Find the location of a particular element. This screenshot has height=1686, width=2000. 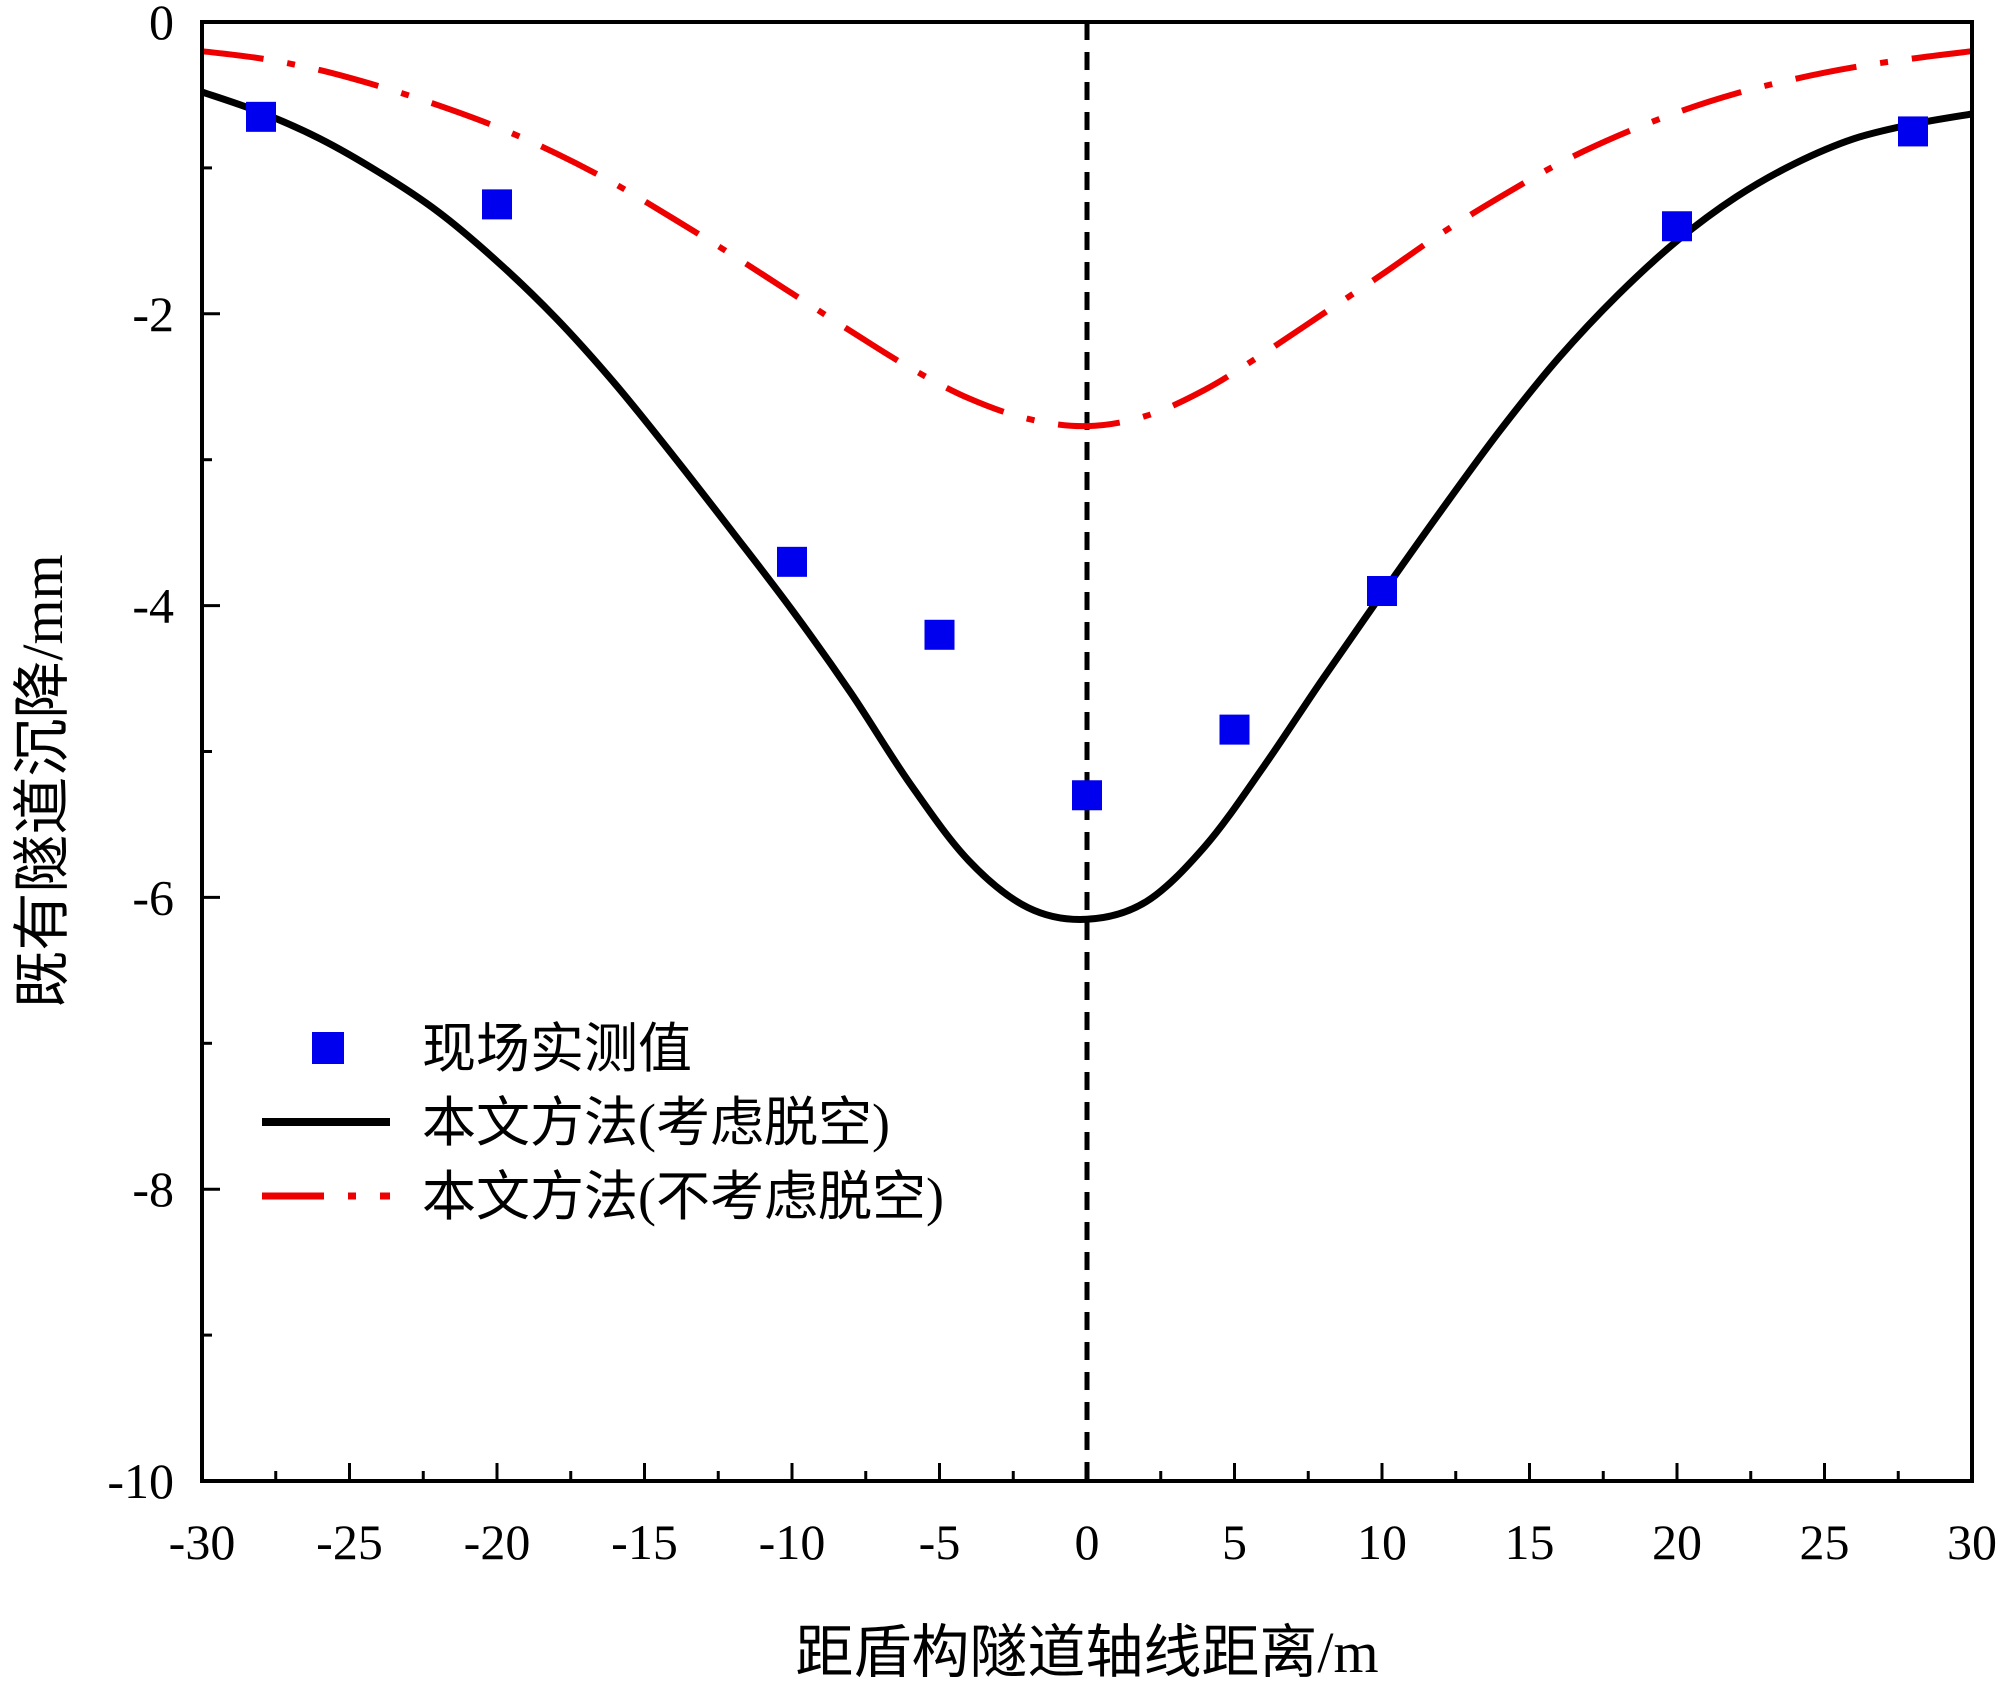

x-tick-label: 10 is located at coordinates (1382, 1542).